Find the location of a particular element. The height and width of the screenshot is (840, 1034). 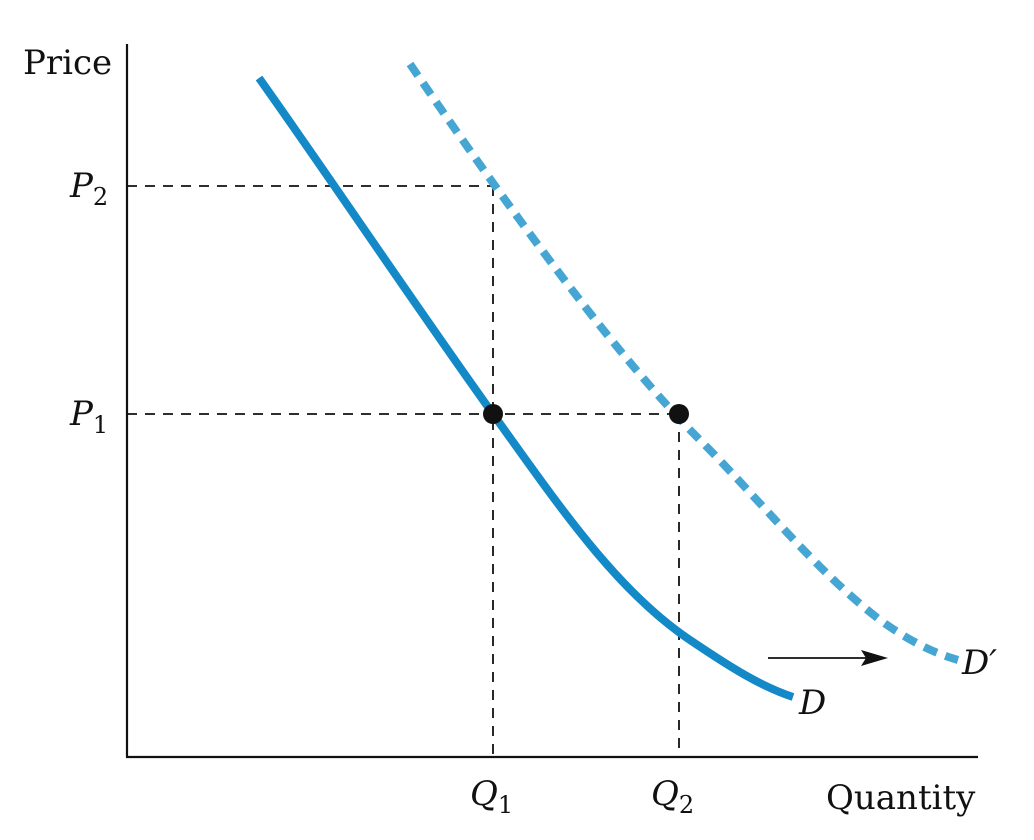

demand-curve-label: D is located at coordinates (812, 703).